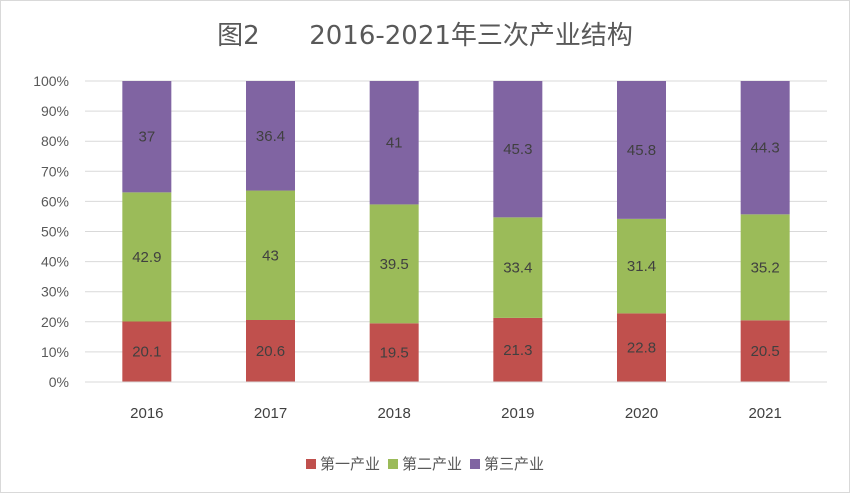 The height and width of the screenshot is (493, 850). I want to click on y-tick-label: 30%, so click(55, 292).